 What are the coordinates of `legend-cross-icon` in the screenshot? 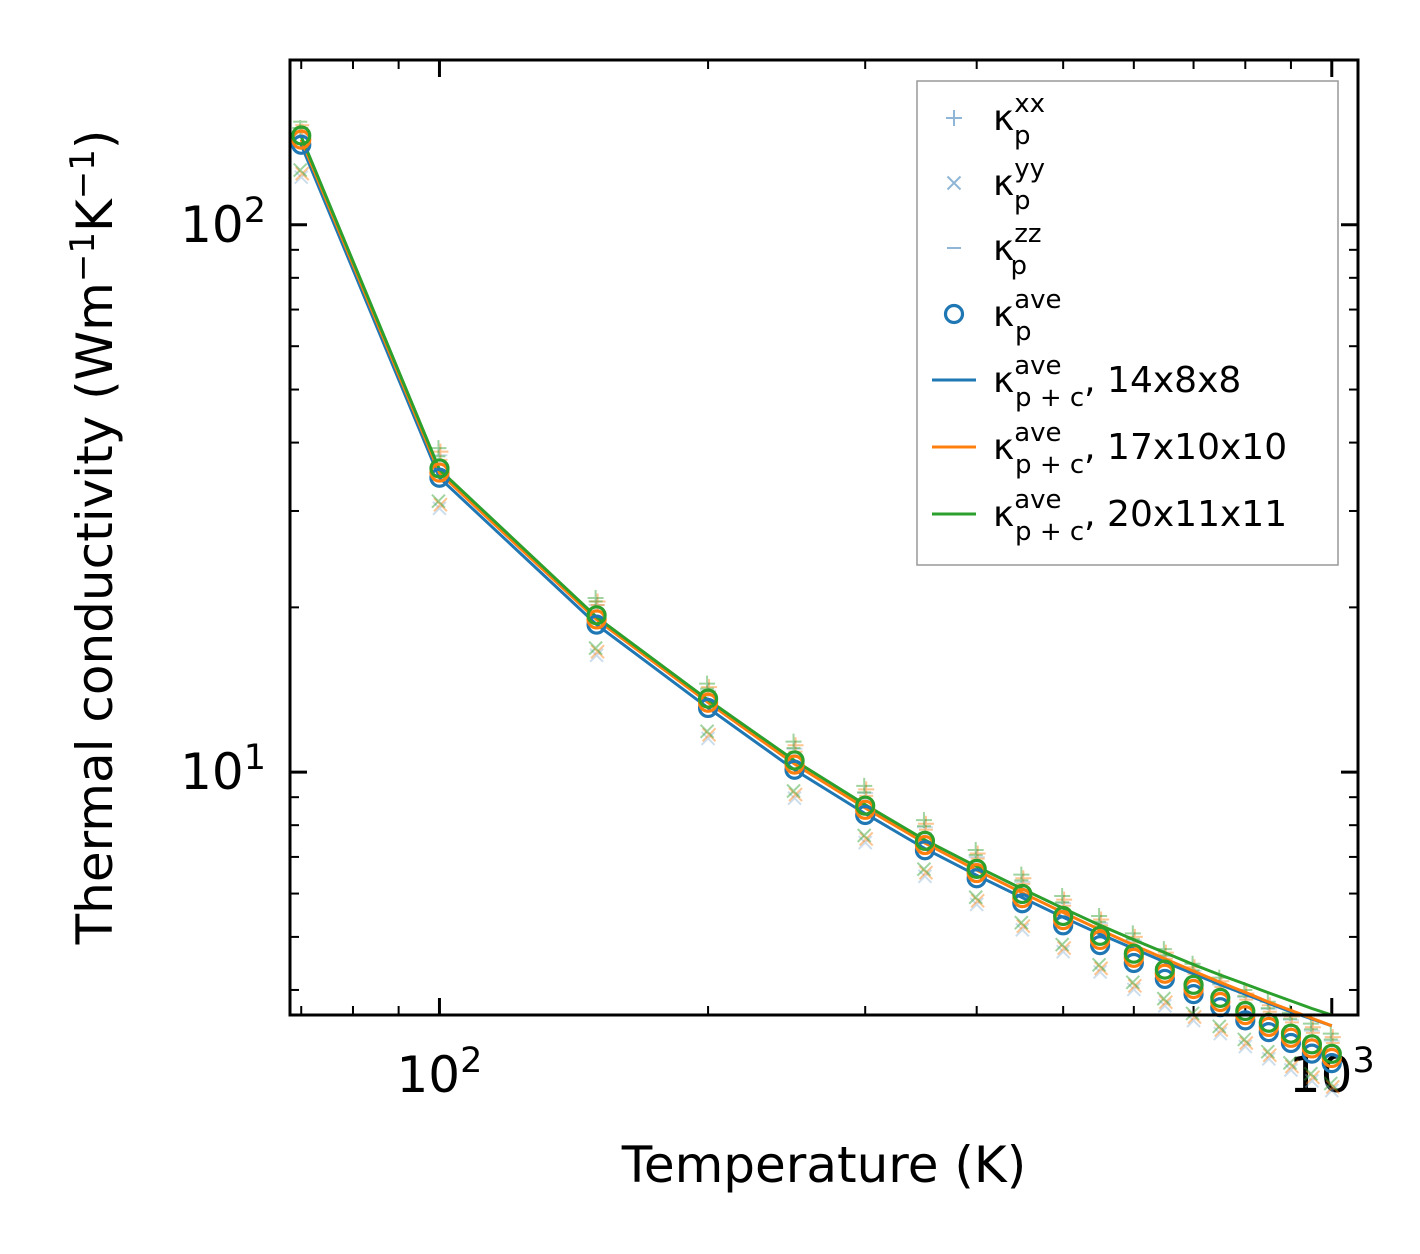 It's located at (954, 183).